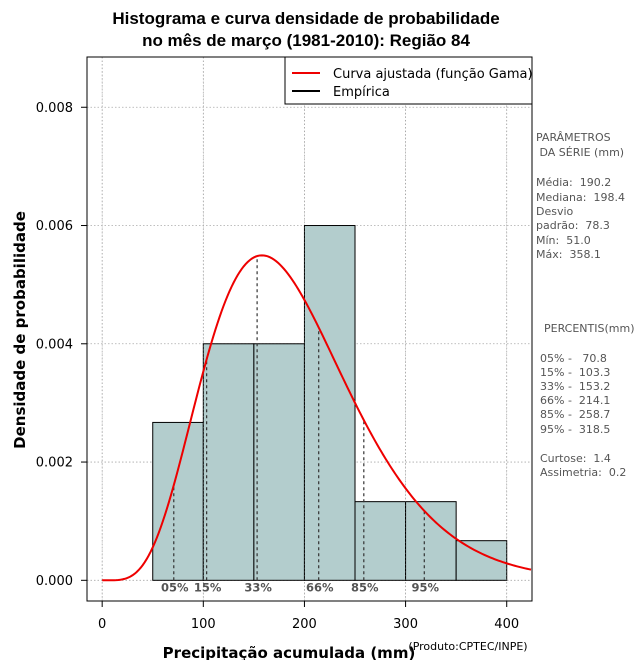  Describe the element at coordinates (575, 386) in the screenshot. I see `percentil-33: 33% - 153.2` at that location.